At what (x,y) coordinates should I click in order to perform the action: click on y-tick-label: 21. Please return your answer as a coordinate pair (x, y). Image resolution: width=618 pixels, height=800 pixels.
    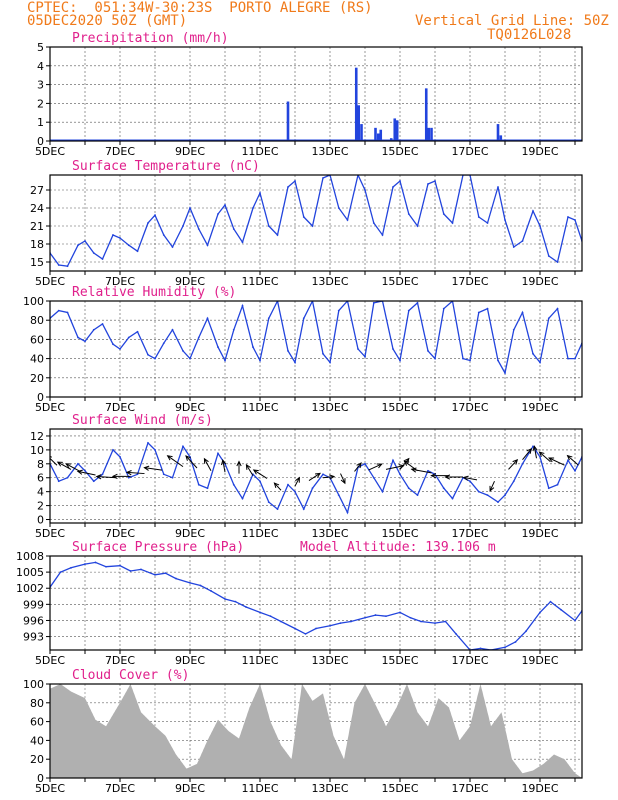
    Looking at the image, I should click on (37, 226).